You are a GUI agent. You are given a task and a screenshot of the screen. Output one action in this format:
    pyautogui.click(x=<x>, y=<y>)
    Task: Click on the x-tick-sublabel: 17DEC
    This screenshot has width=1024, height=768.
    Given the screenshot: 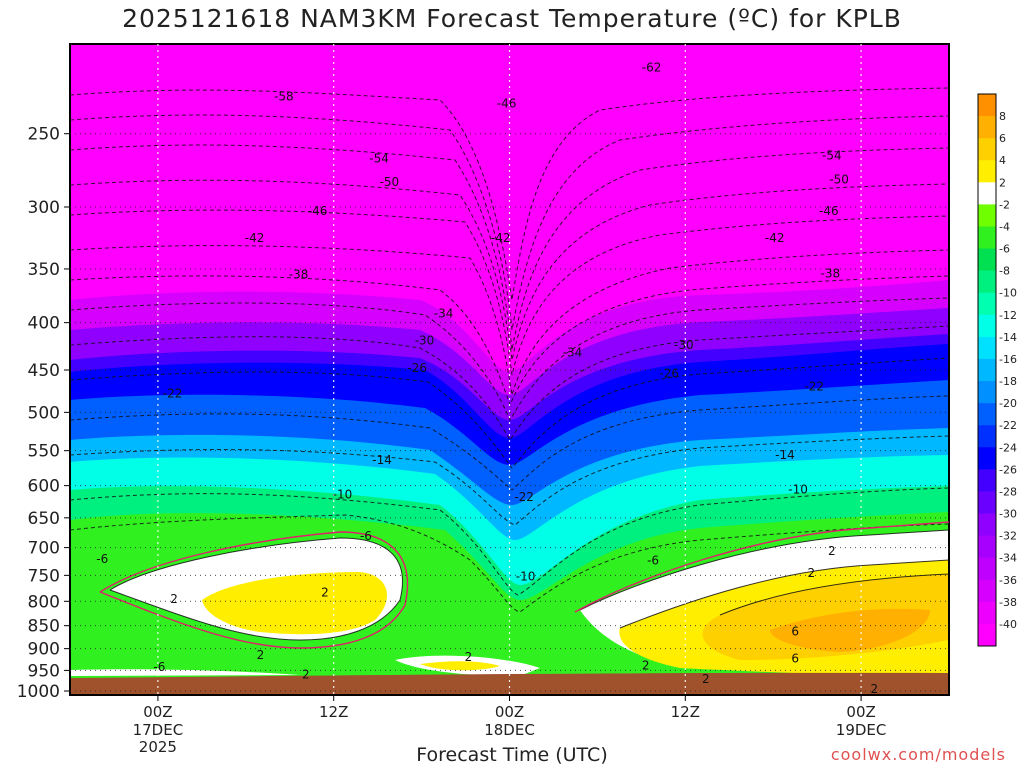 What is the action you would take?
    pyautogui.click(x=158, y=730)
    